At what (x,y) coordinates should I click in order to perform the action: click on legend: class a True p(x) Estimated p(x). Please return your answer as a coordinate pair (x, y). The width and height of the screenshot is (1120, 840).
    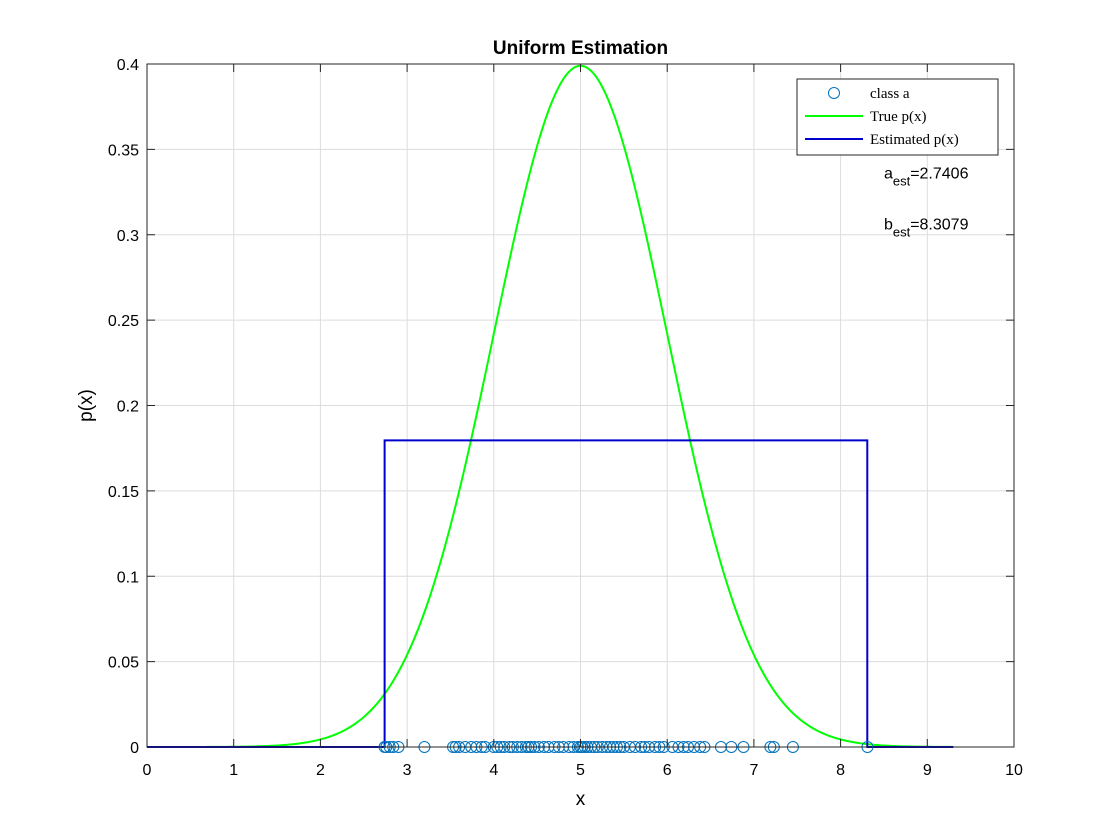
    Looking at the image, I should click on (897, 117).